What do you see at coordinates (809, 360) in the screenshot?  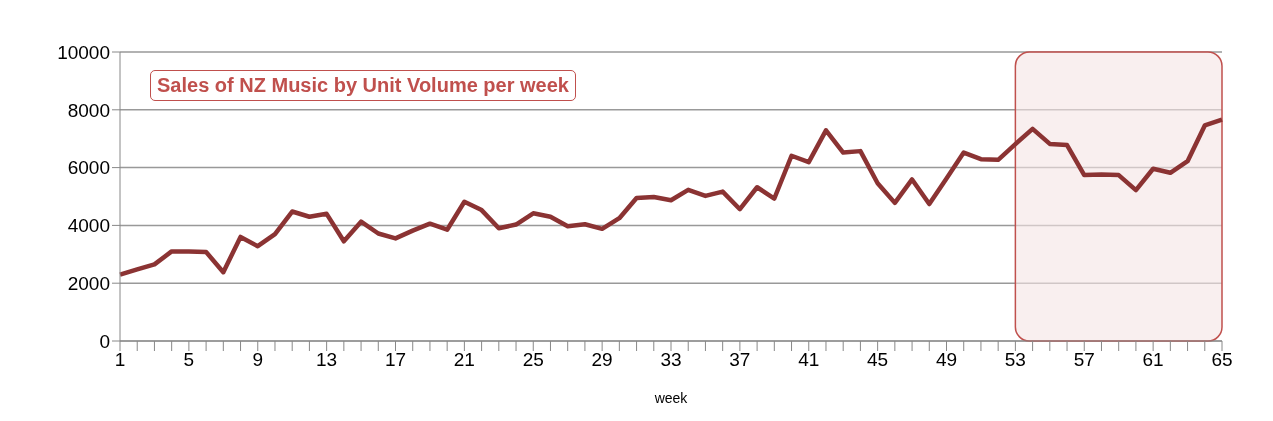 I see `x-tick-label: 41` at bounding box center [809, 360].